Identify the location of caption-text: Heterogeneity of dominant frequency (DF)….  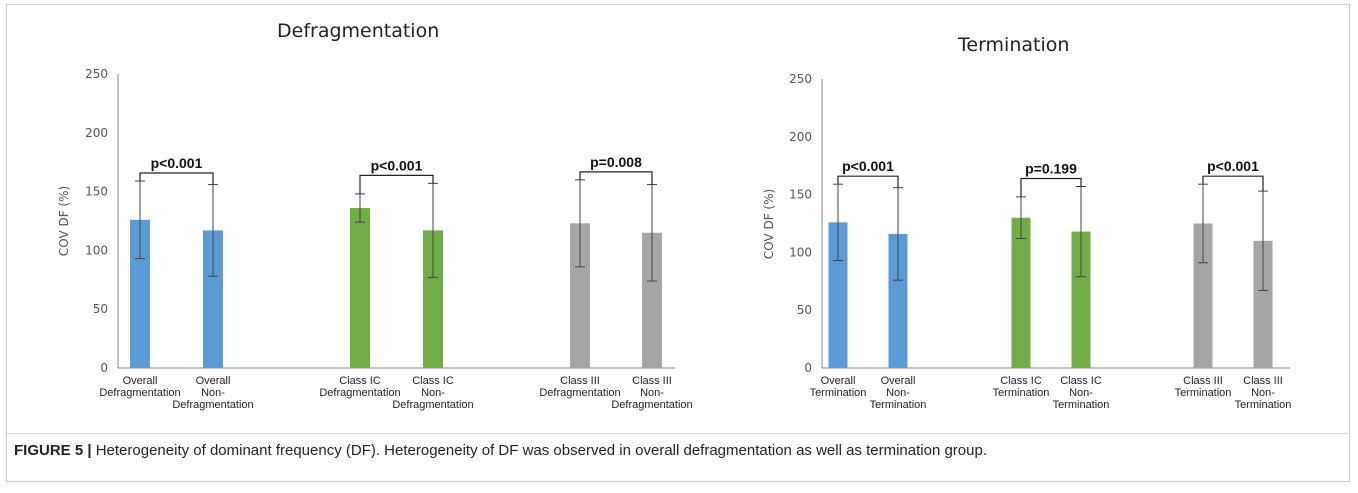
(539, 450).